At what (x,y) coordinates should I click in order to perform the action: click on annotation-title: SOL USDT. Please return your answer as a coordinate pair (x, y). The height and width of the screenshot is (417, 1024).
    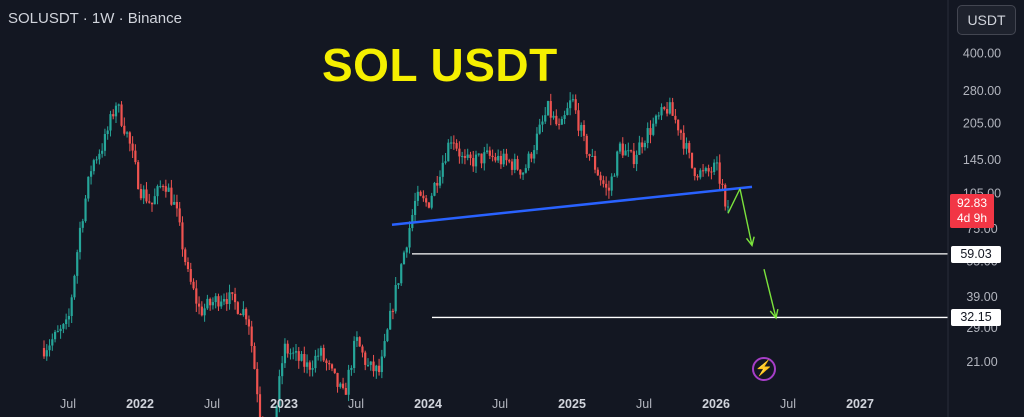
    Looking at the image, I should click on (440, 65).